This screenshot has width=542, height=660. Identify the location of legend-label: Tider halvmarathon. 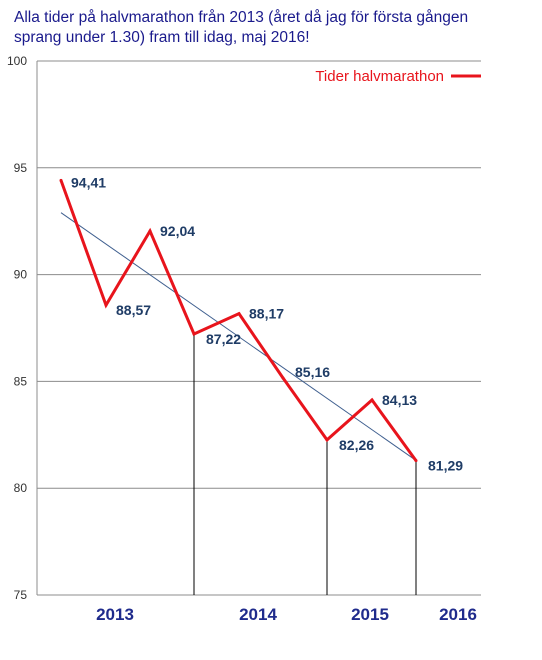
(379, 76).